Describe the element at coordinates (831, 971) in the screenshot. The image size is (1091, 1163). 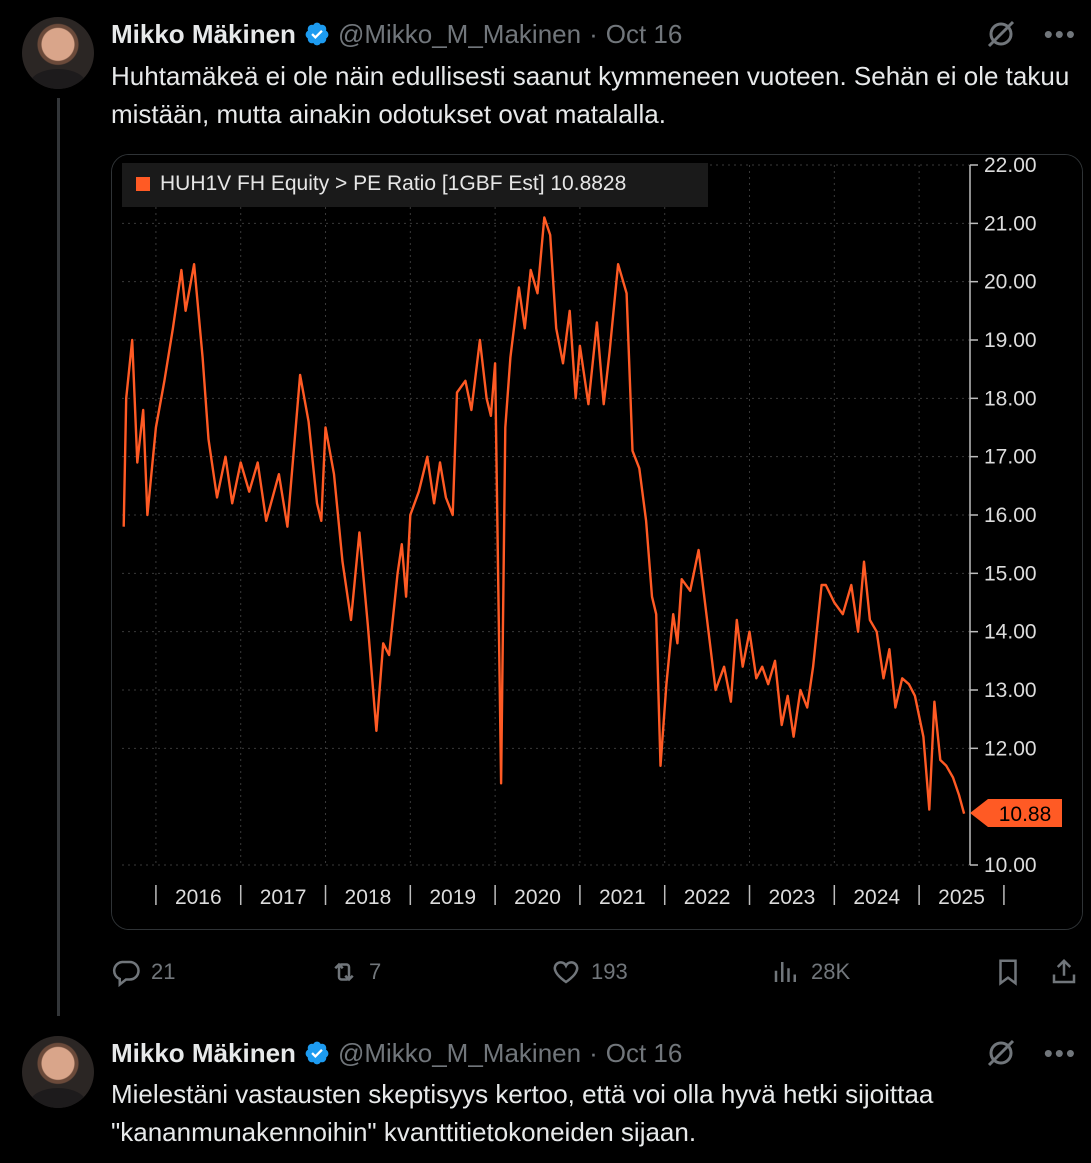
I see `views-count: 28K` at that location.